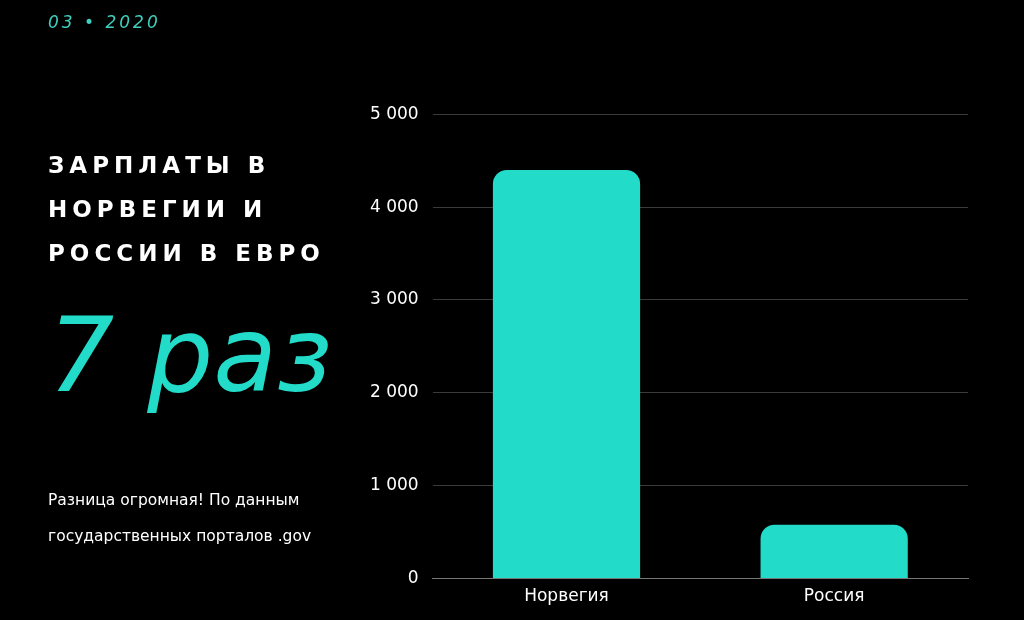  I want to click on y-tick-label: 0, so click(413, 577).